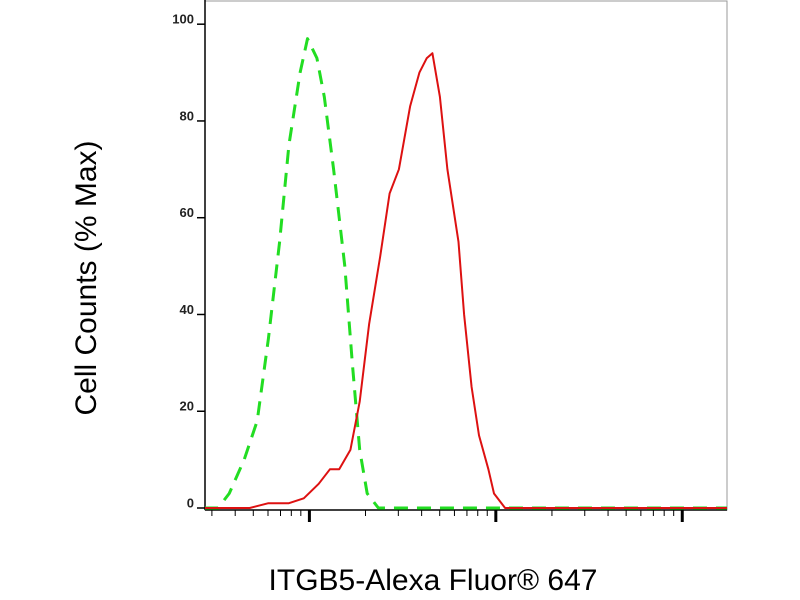 This screenshot has width=800, height=600. Describe the element at coordinates (187, 406) in the screenshot. I see `y-tick-label: 20` at that location.